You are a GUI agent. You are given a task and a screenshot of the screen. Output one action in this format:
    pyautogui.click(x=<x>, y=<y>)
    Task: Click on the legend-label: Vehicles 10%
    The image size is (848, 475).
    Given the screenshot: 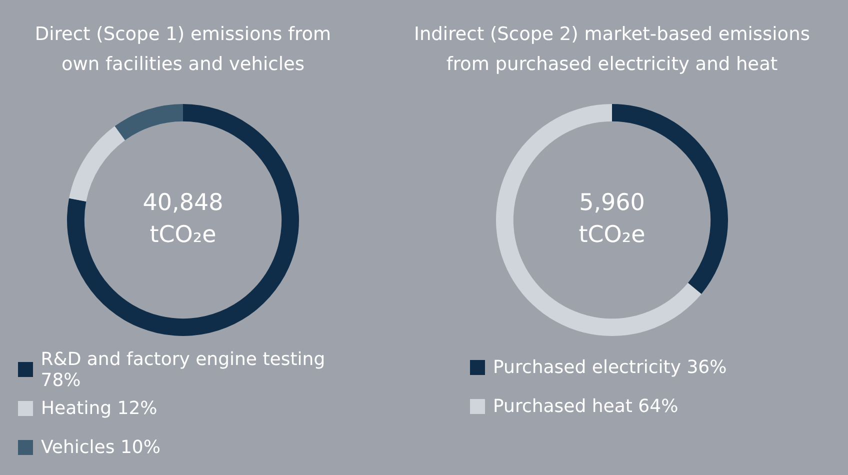 What is the action you would take?
    pyautogui.click(x=100, y=447)
    